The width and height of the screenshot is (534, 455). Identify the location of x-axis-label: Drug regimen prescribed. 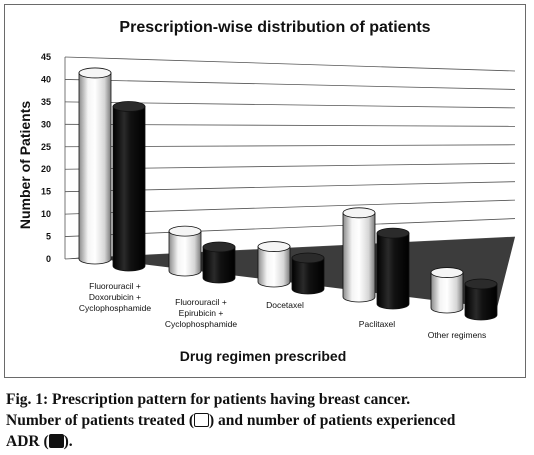
(263, 356).